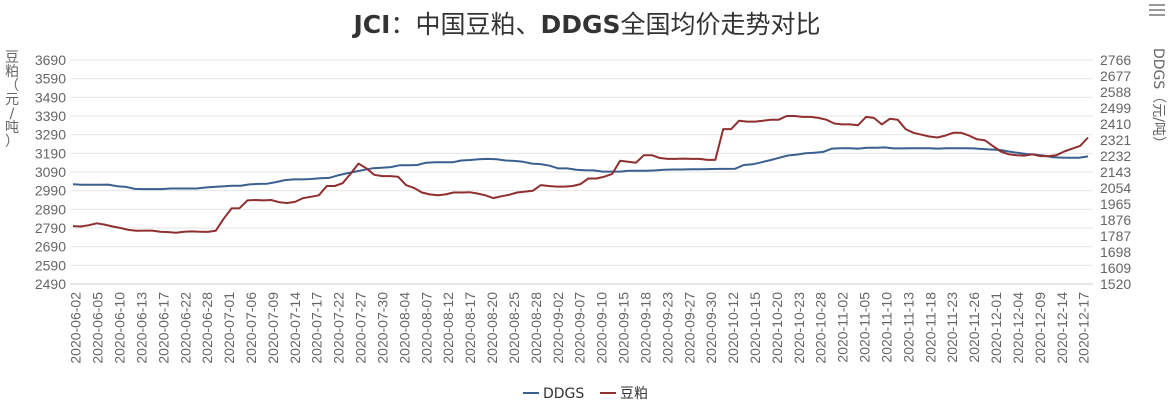  I want to click on x-tick-label: 2020-07-27, so click(361, 328).